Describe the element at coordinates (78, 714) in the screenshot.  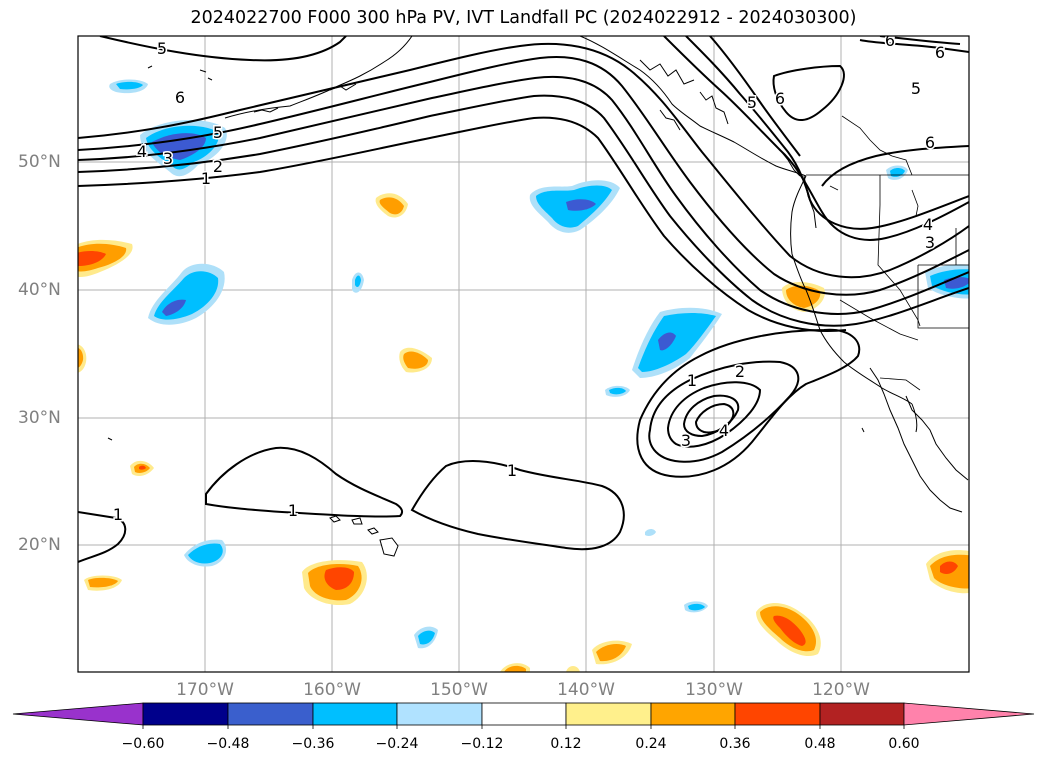
I see `colorbar-min-extension` at that location.